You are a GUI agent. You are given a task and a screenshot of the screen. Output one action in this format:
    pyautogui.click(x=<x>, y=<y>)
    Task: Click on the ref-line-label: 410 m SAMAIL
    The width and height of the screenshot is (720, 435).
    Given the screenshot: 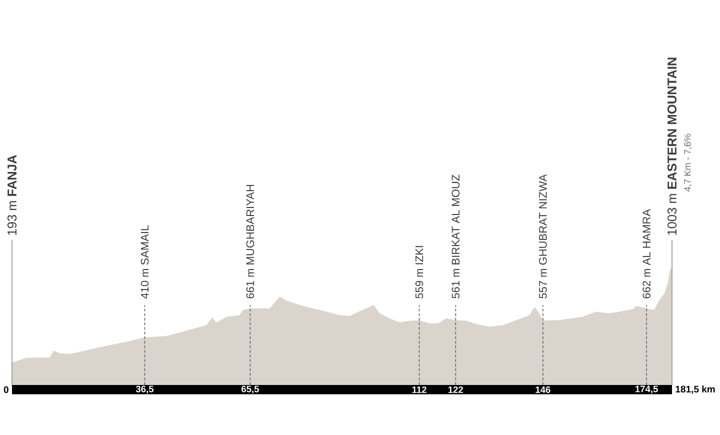 What is the action you would take?
    pyautogui.click(x=144, y=262)
    